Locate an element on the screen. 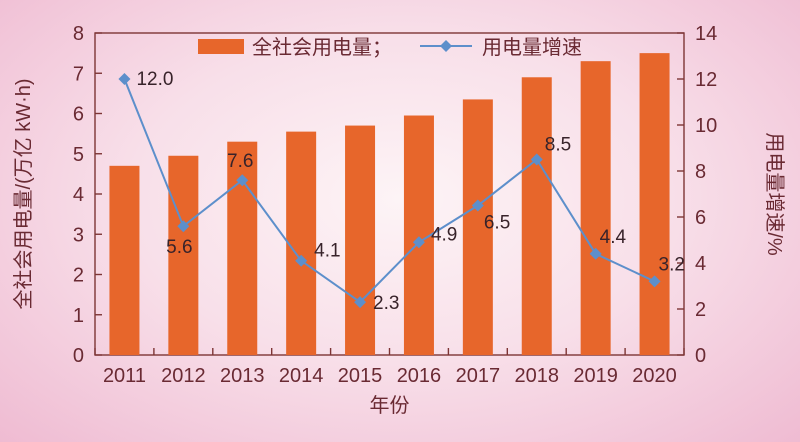 The image size is (800, 442). x-axis-tick-label: 2018 is located at coordinates (537, 376).